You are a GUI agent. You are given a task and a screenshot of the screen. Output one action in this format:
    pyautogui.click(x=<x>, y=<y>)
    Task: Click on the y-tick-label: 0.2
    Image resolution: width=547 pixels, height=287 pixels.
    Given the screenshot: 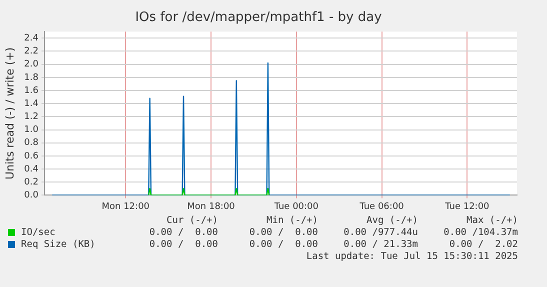 What is the action you would take?
    pyautogui.click(x=31, y=182)
    